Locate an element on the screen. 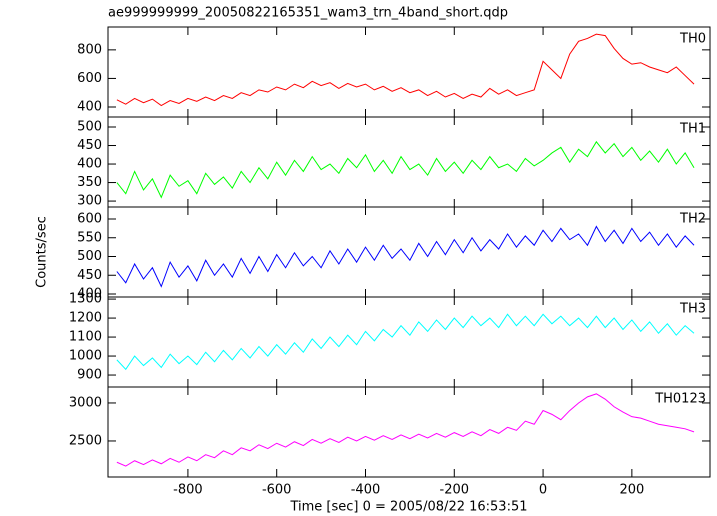  x-tick-label: -400 is located at coordinates (366, 490).